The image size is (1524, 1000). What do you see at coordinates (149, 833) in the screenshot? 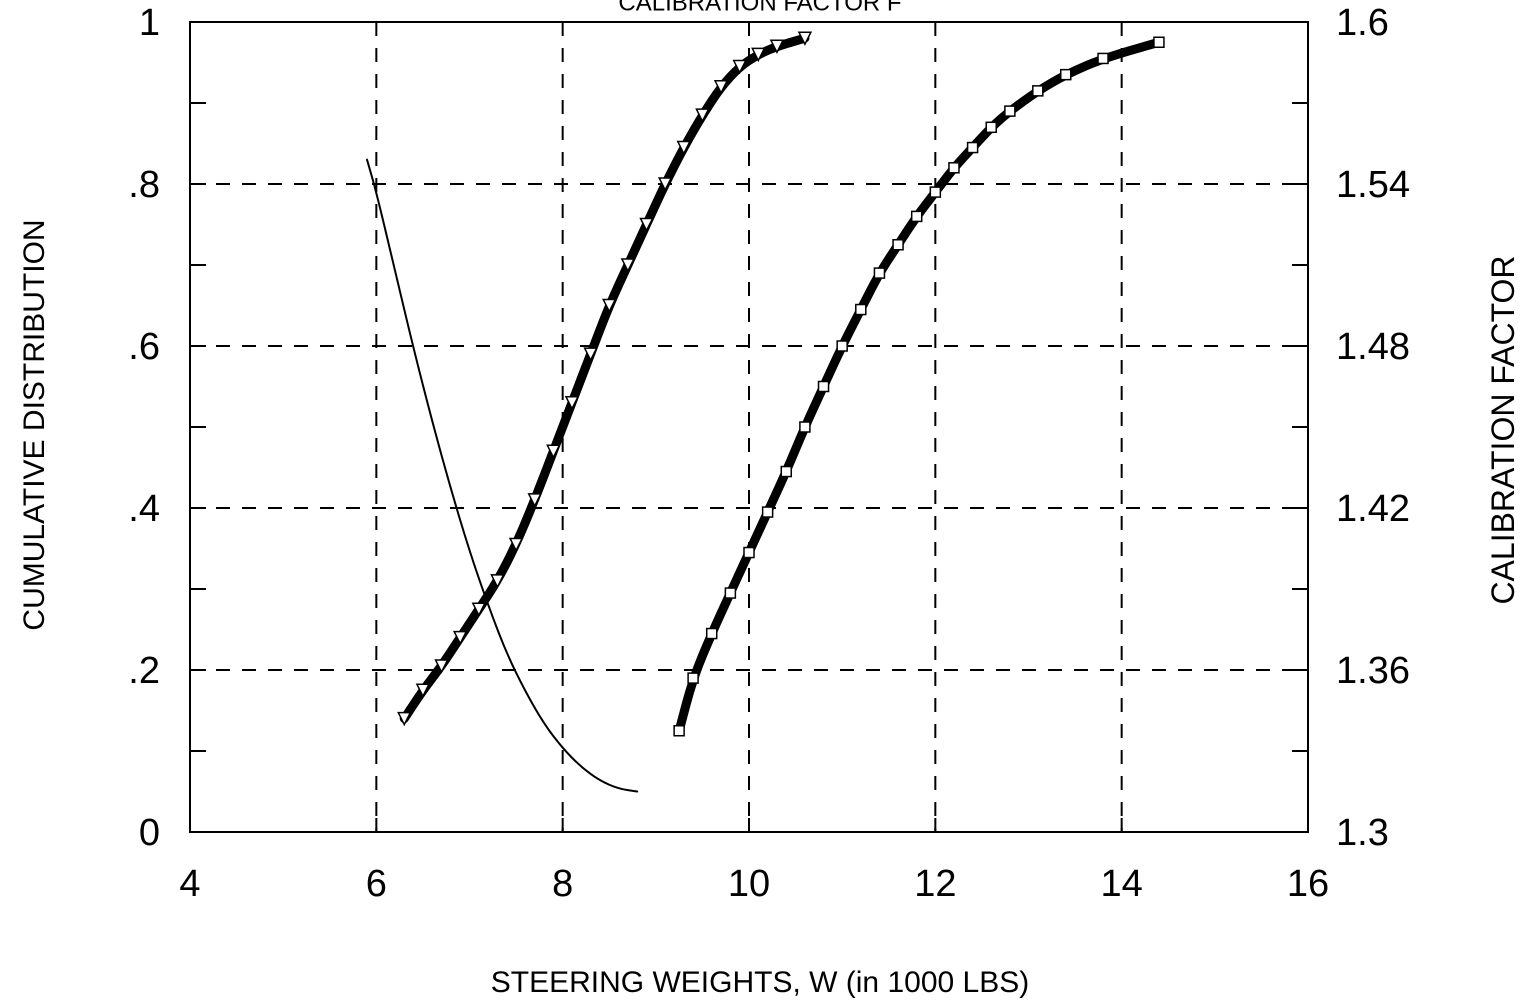
I see `y-left-tick-label: 0` at bounding box center [149, 833].